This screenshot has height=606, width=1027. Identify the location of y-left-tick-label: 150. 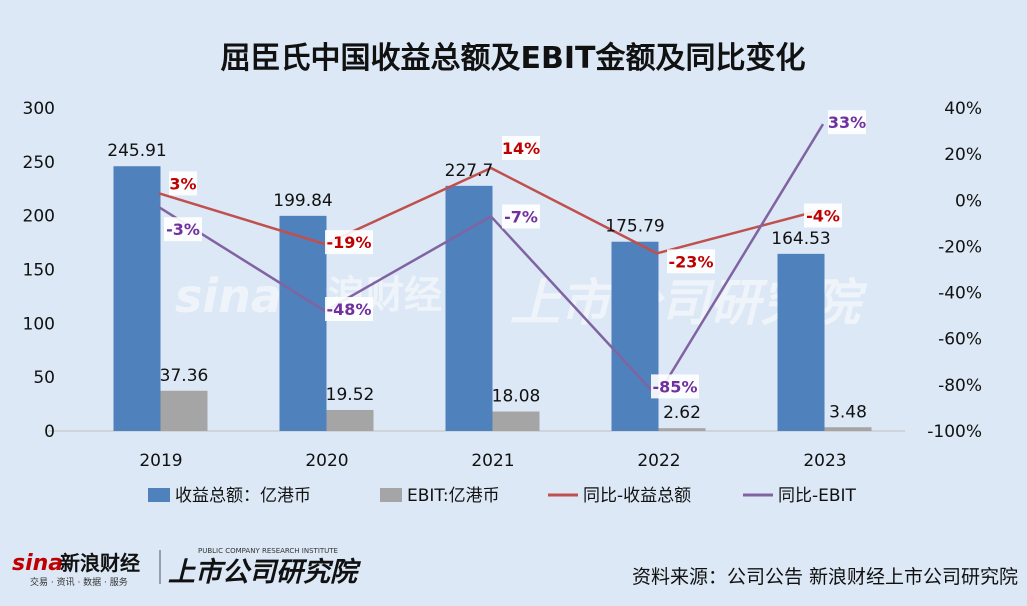
(39, 271).